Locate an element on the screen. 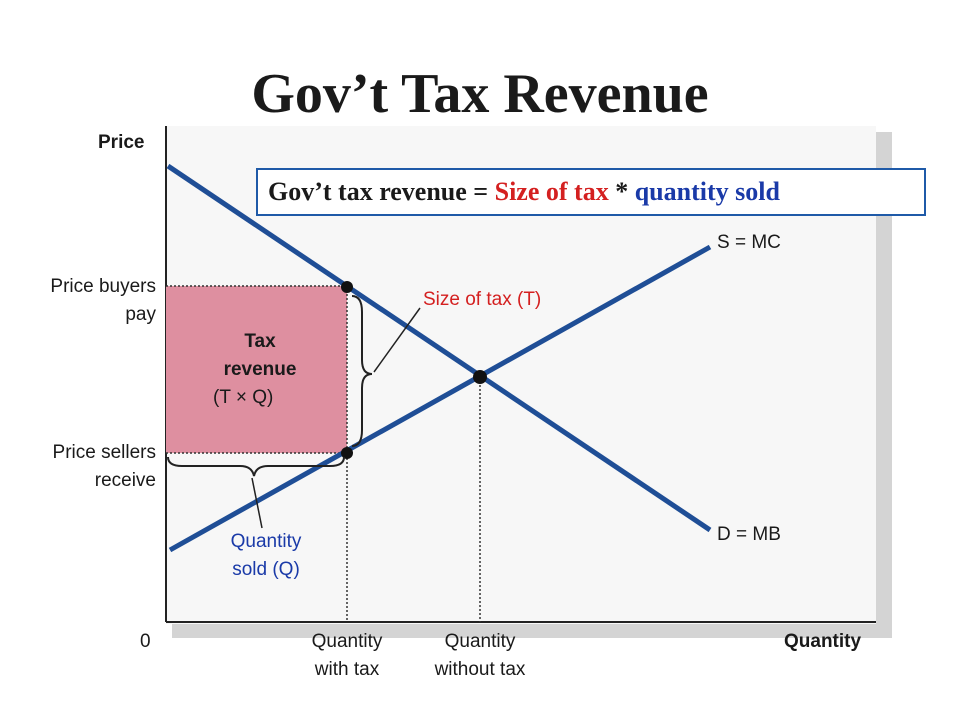 The image size is (960, 720). formula-size-of-tax: Size of tax is located at coordinates (551, 191).